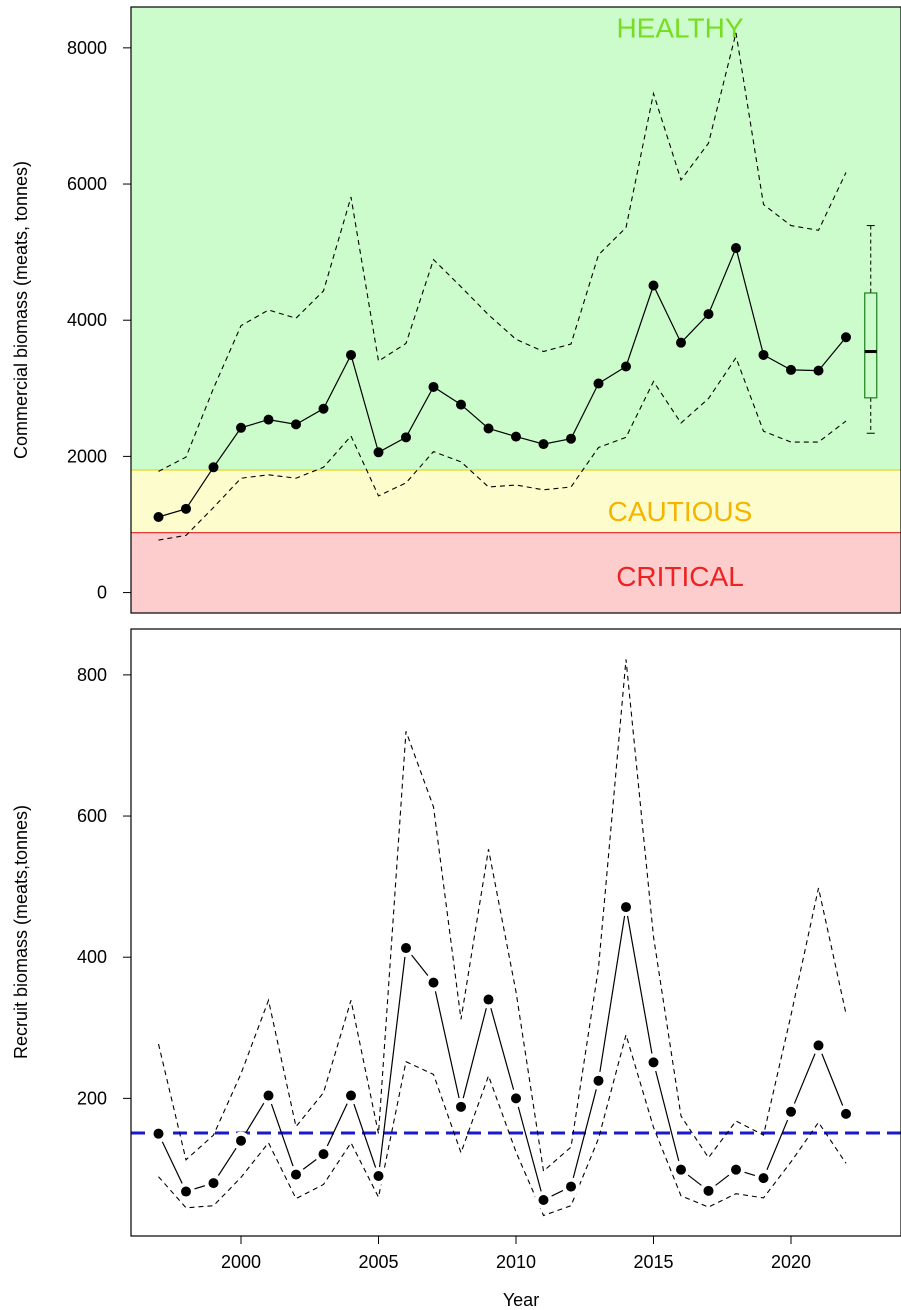  I want to click on critical-zone-label: CRITICAL, so click(680, 576).